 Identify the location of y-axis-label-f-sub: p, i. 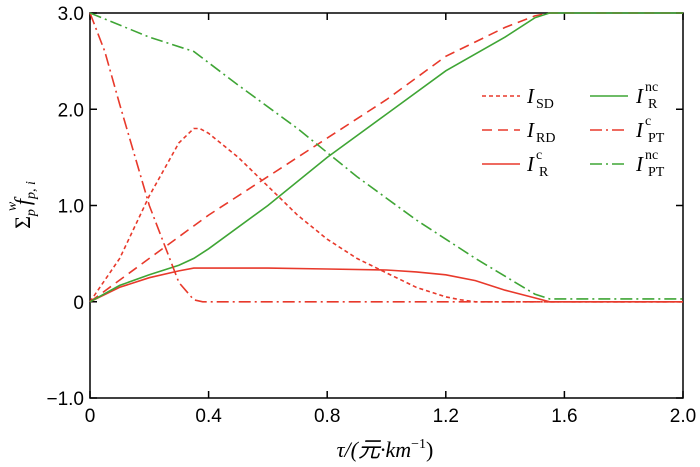
(31, 190).